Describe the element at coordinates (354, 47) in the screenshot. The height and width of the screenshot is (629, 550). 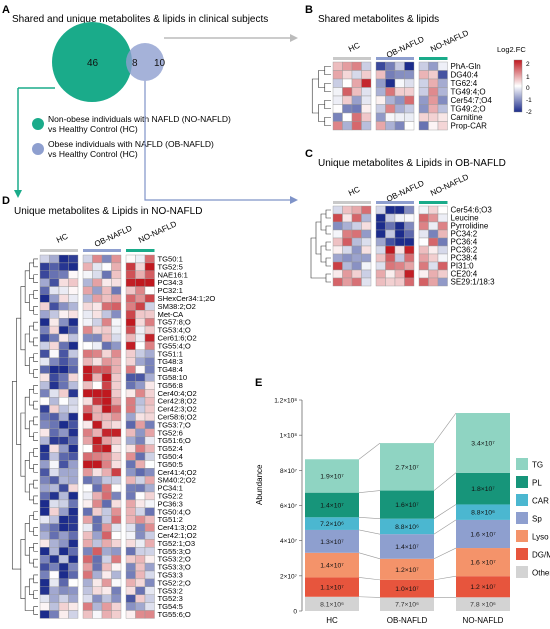
I see `panel-b-group-hc: HC` at that location.